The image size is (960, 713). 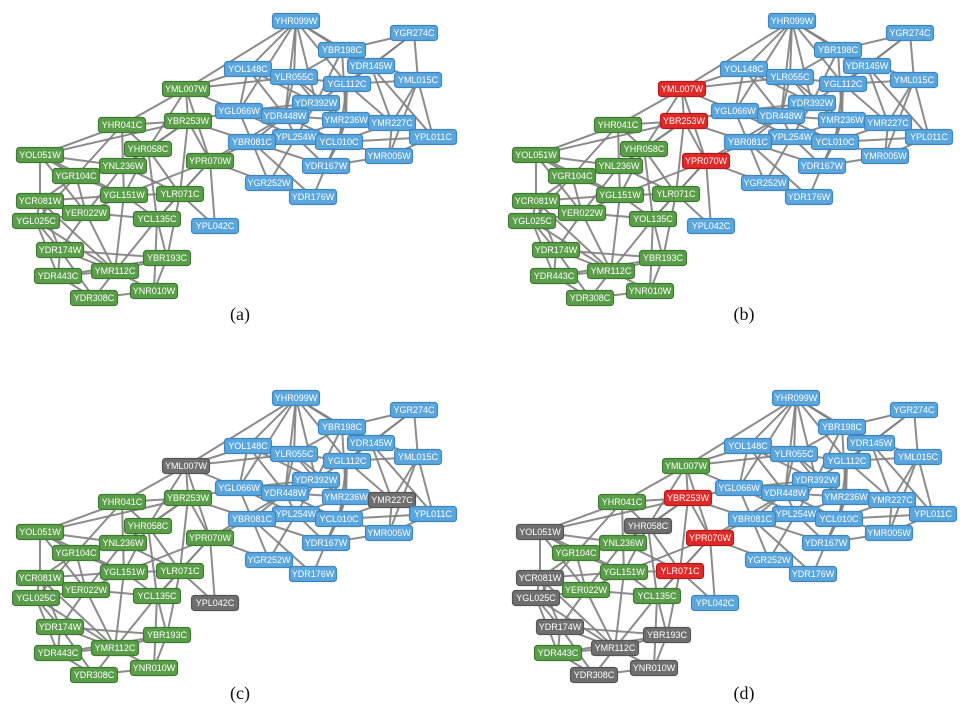 I want to click on protein-node-yhr058c: YHR058C, so click(x=648, y=526).